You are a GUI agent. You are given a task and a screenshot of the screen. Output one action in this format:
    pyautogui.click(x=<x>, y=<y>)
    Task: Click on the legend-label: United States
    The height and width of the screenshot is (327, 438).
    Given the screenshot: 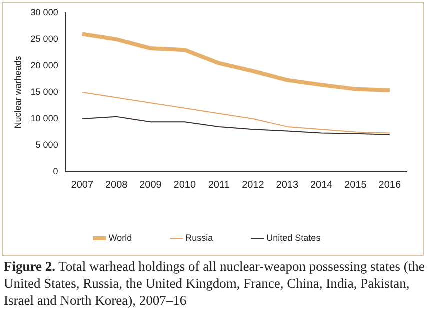 What is the action you would take?
    pyautogui.click(x=294, y=237)
    